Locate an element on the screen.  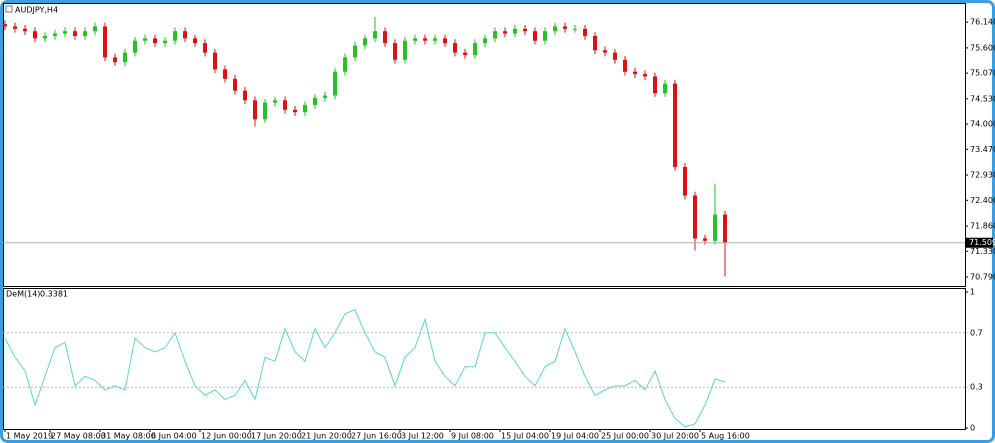
y-tick-label: 75.070 is located at coordinates (982, 73).